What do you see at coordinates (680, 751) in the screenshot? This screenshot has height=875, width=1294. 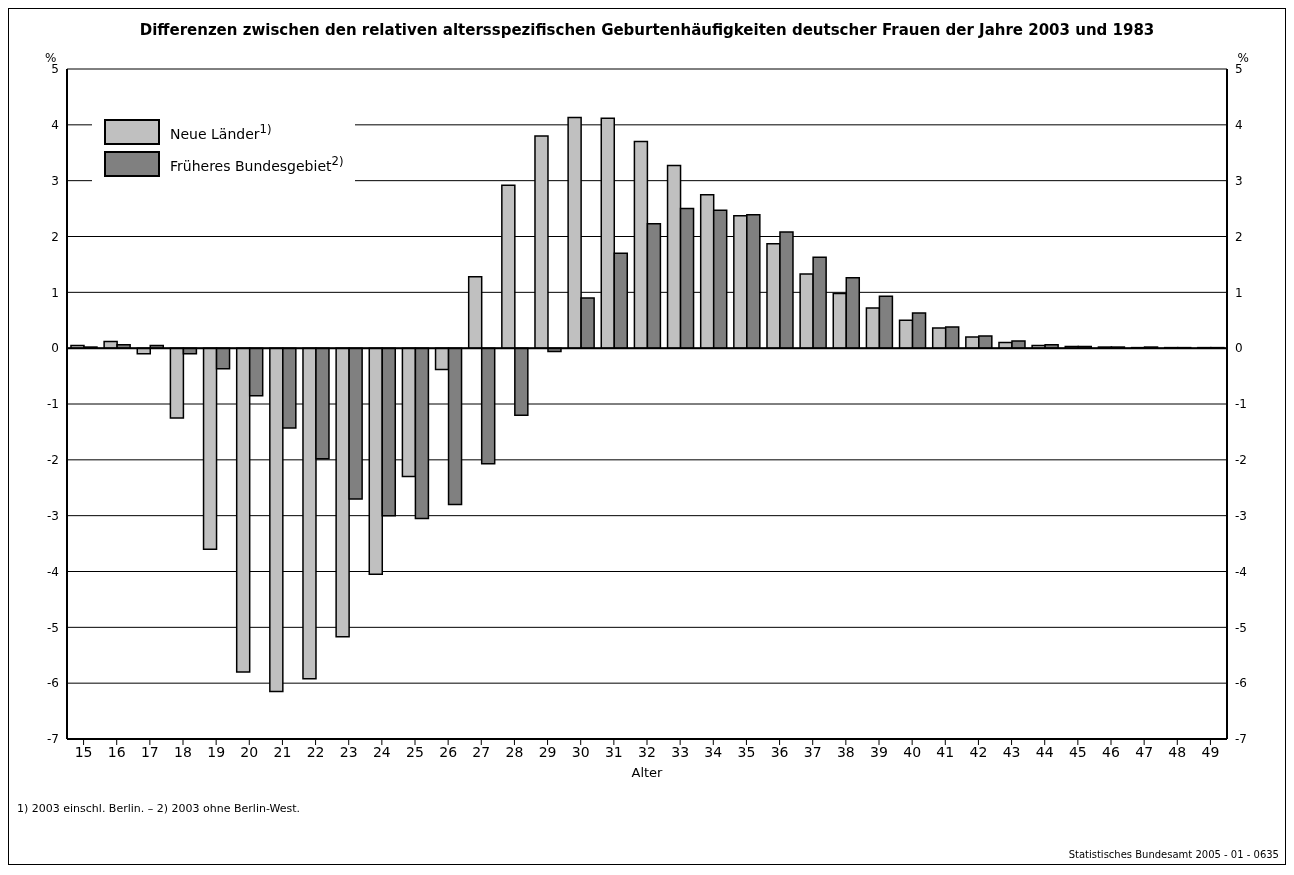 I see `x-tick-label: 33` at bounding box center [680, 751].